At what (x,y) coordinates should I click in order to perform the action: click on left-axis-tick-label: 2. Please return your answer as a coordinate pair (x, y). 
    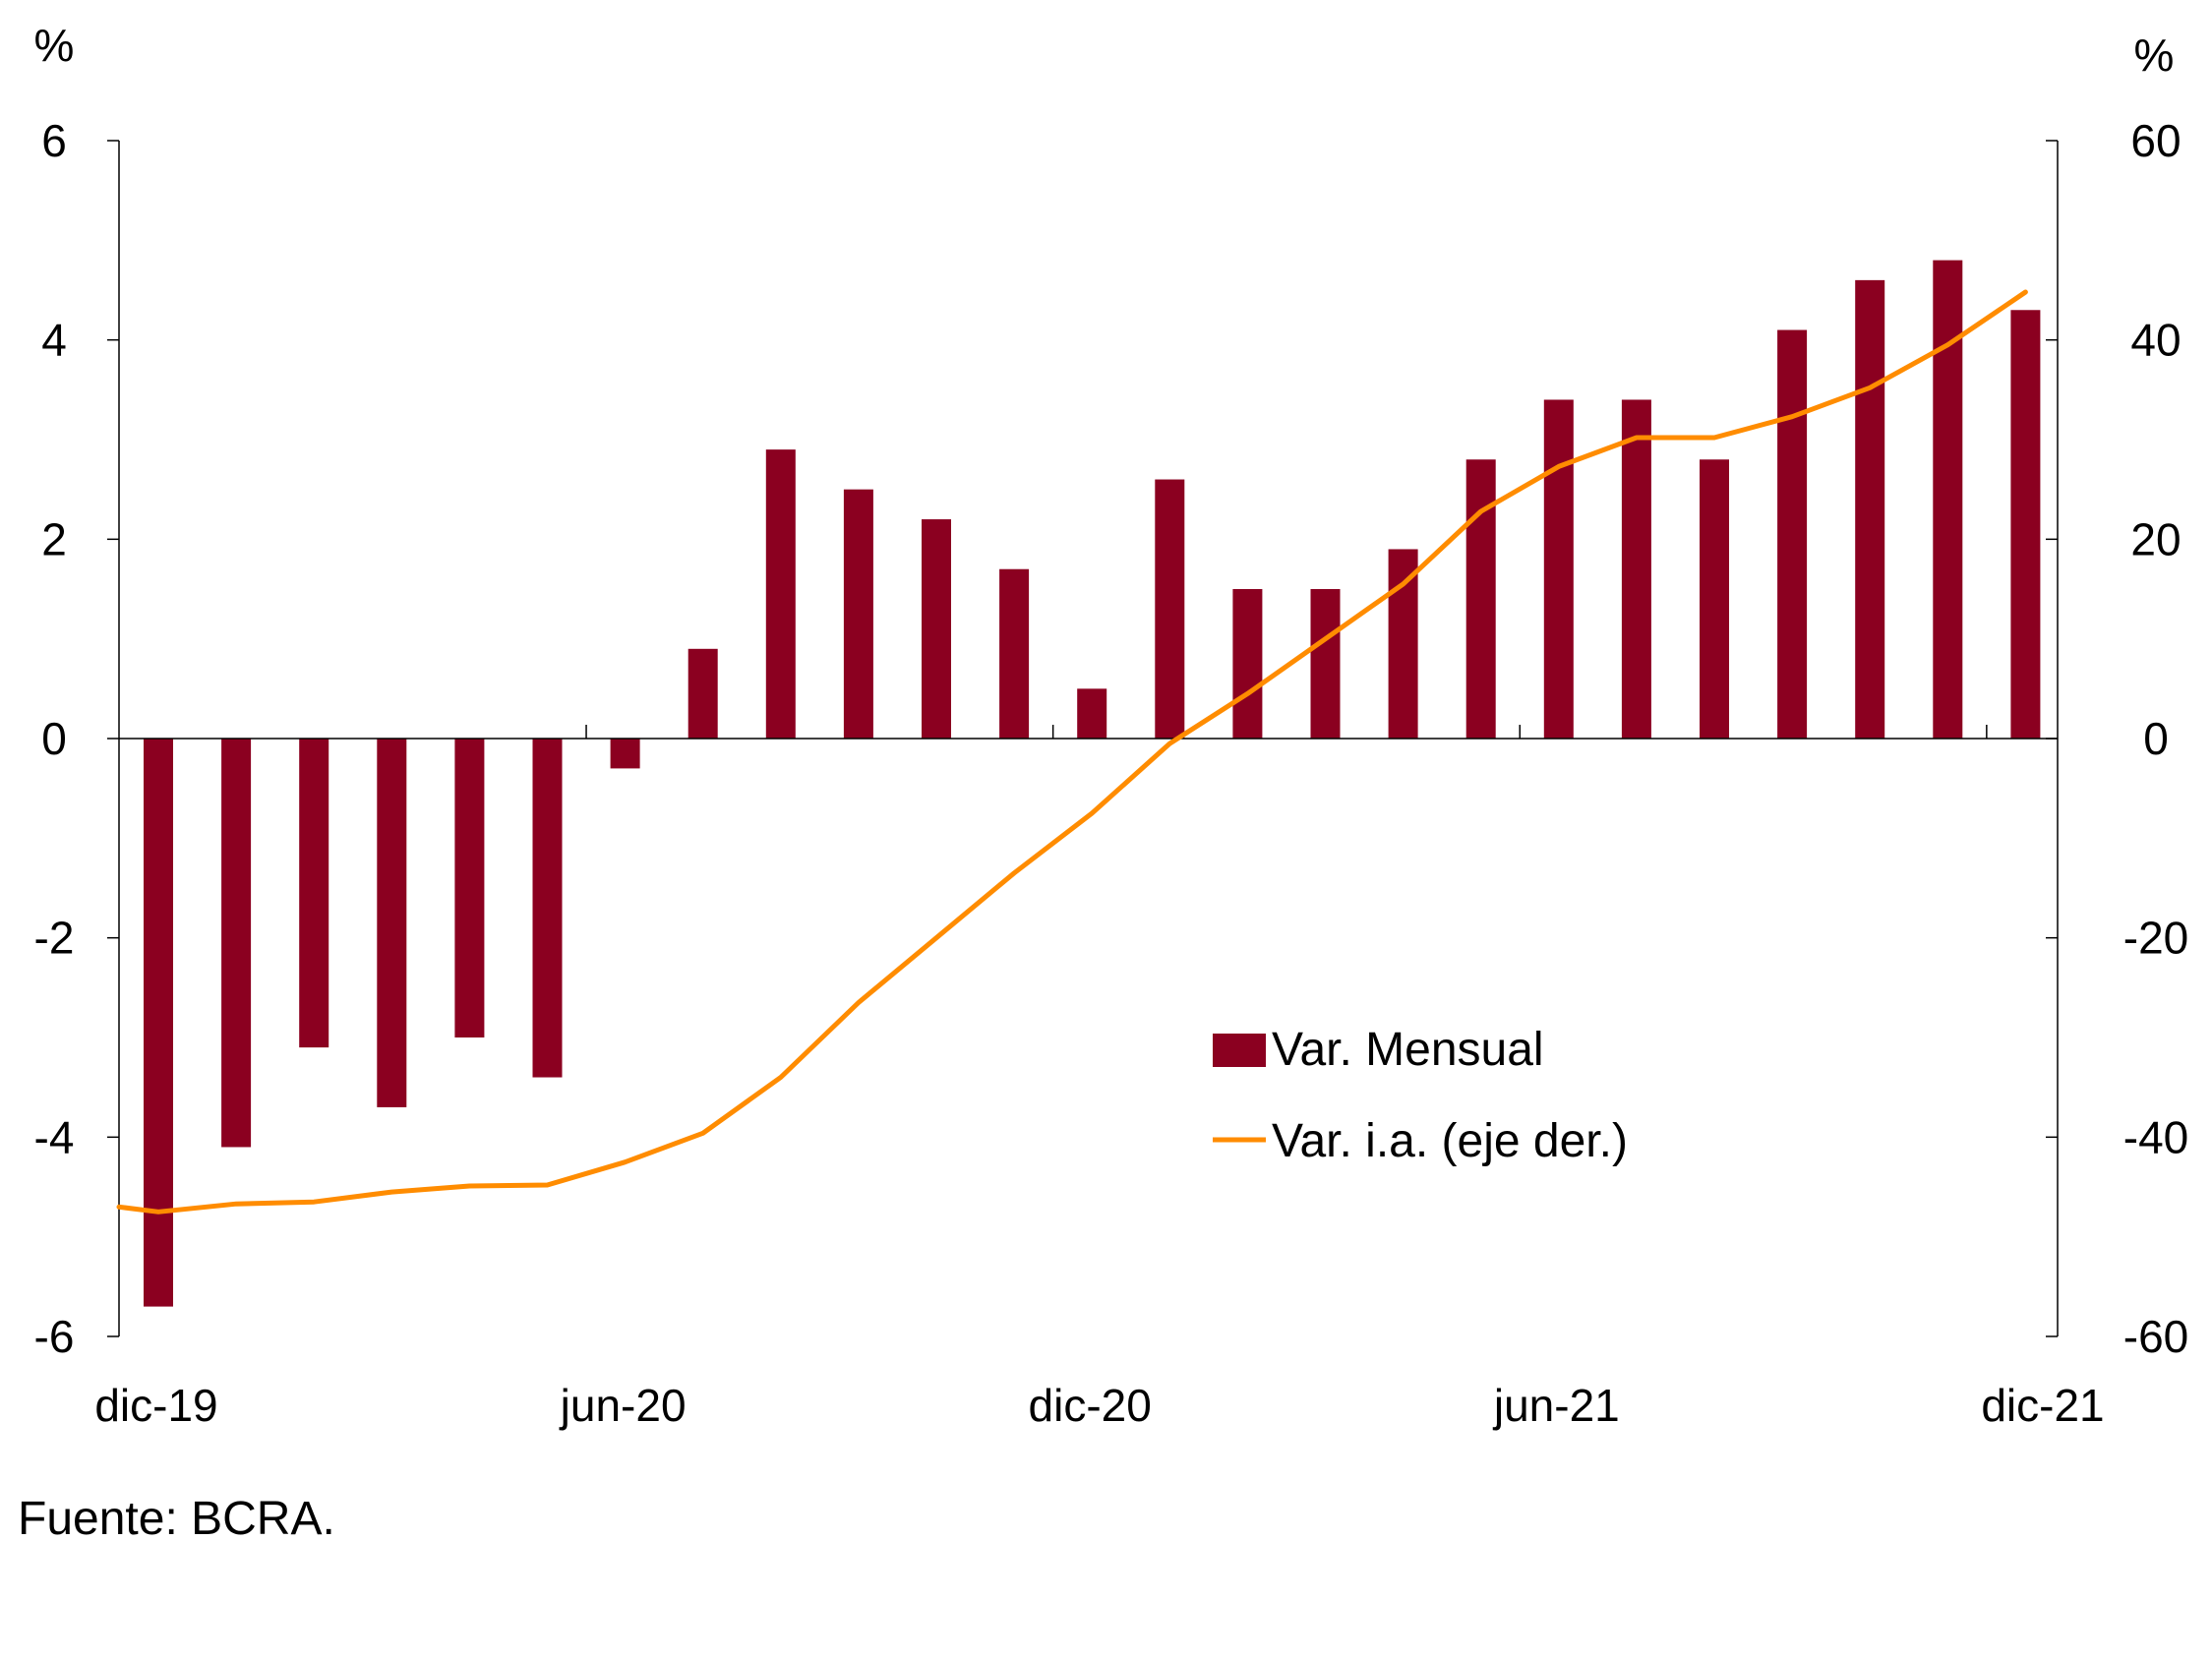
    Looking at the image, I should click on (54, 538).